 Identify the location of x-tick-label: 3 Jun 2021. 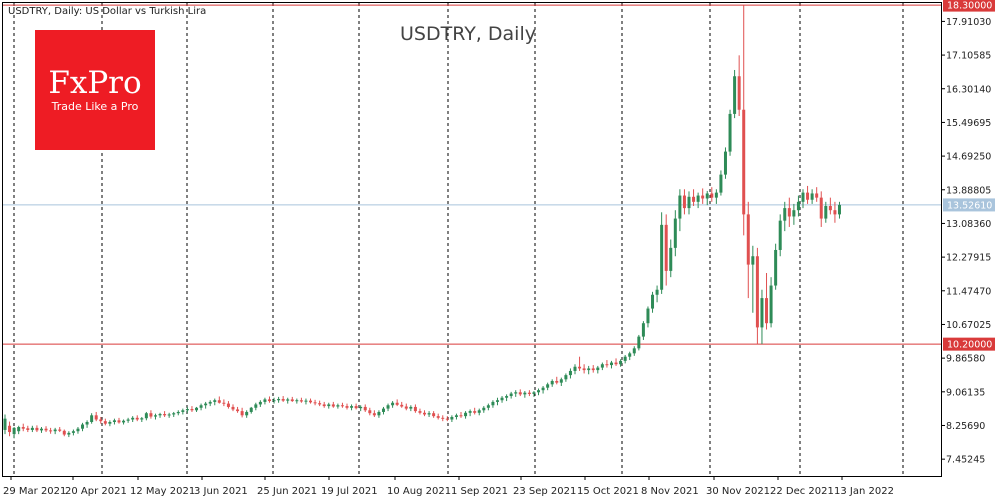
(221, 491).